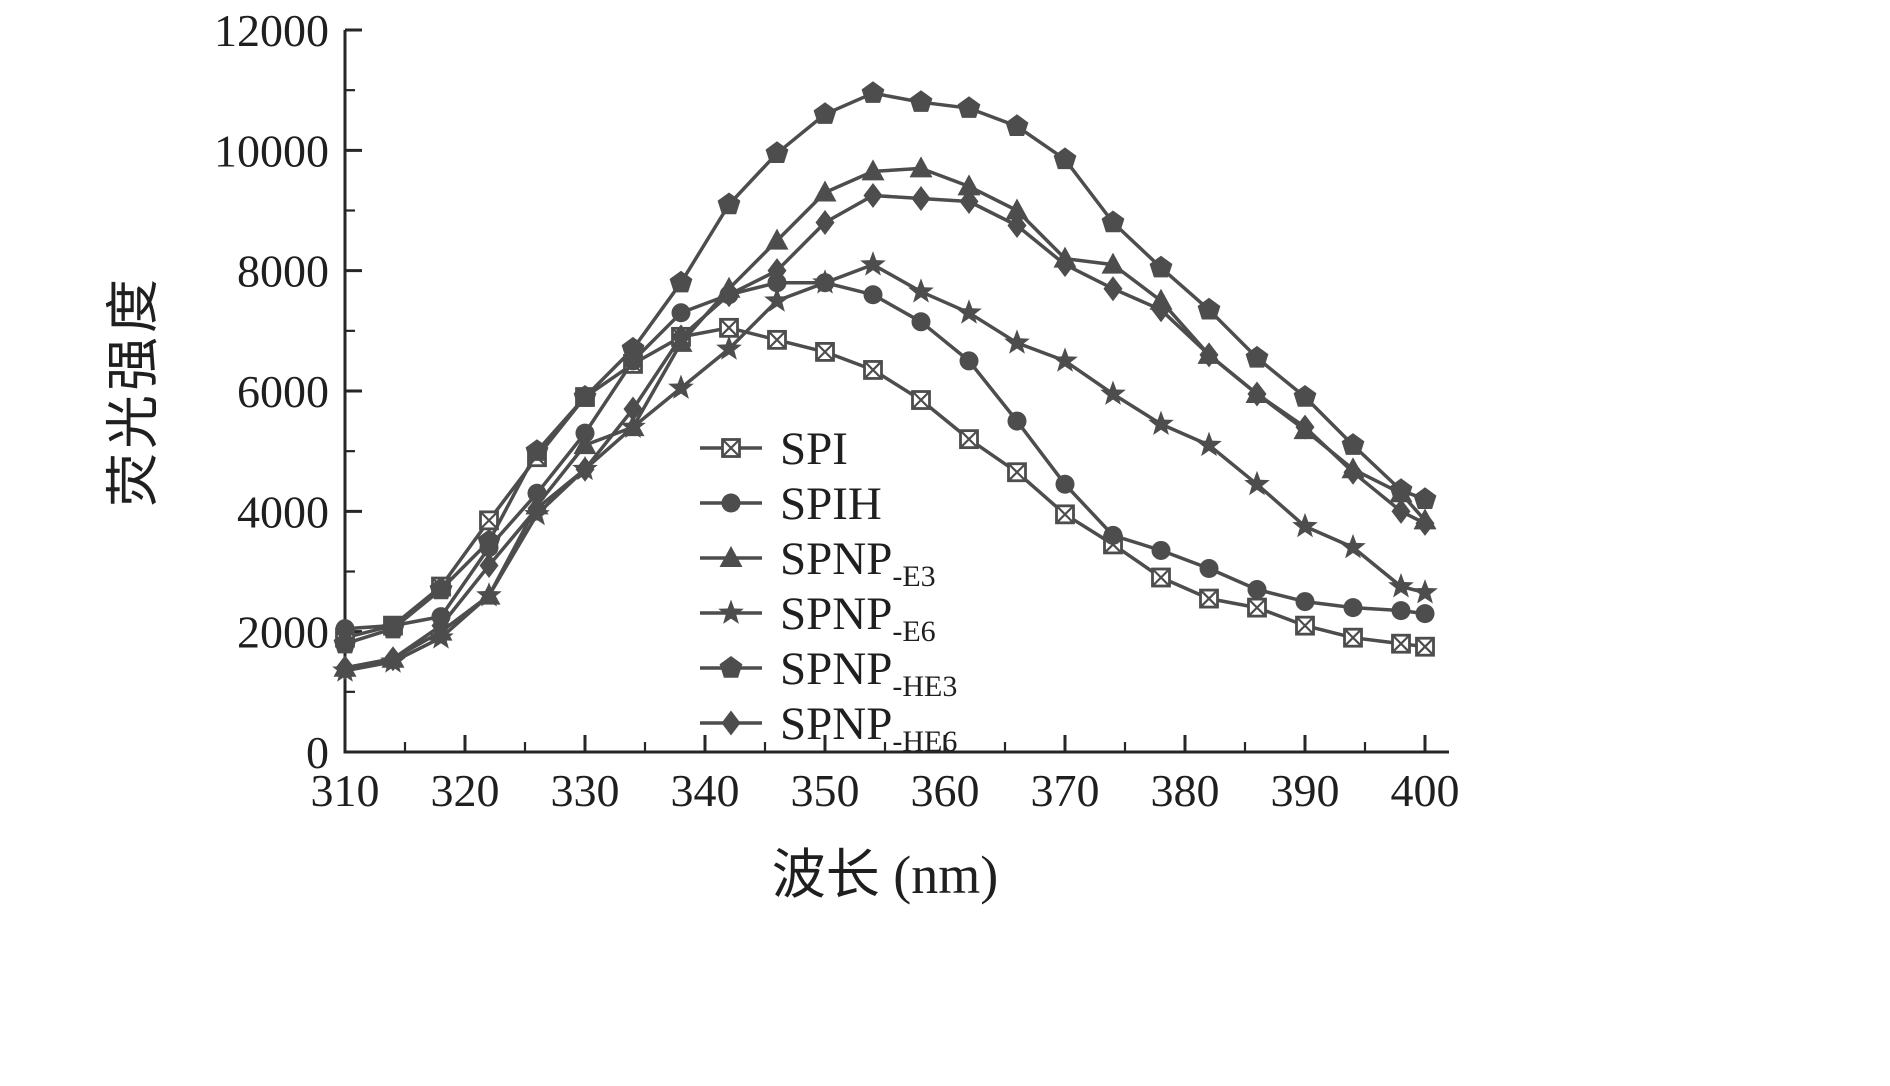  Describe the element at coordinates (774, 449) in the screenshot. I see `legend-item-SPI: SPI` at that location.